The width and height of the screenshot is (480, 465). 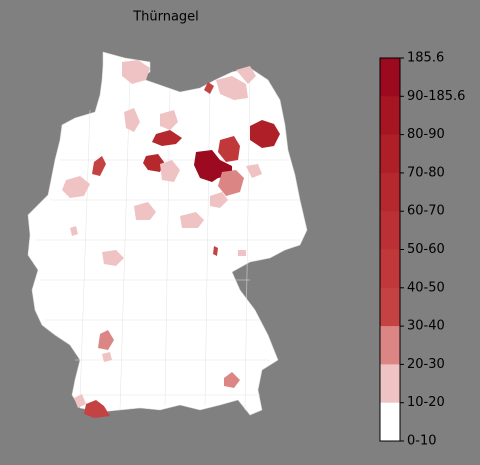 I want to click on legend-label: 90-185.6, so click(x=436, y=96).